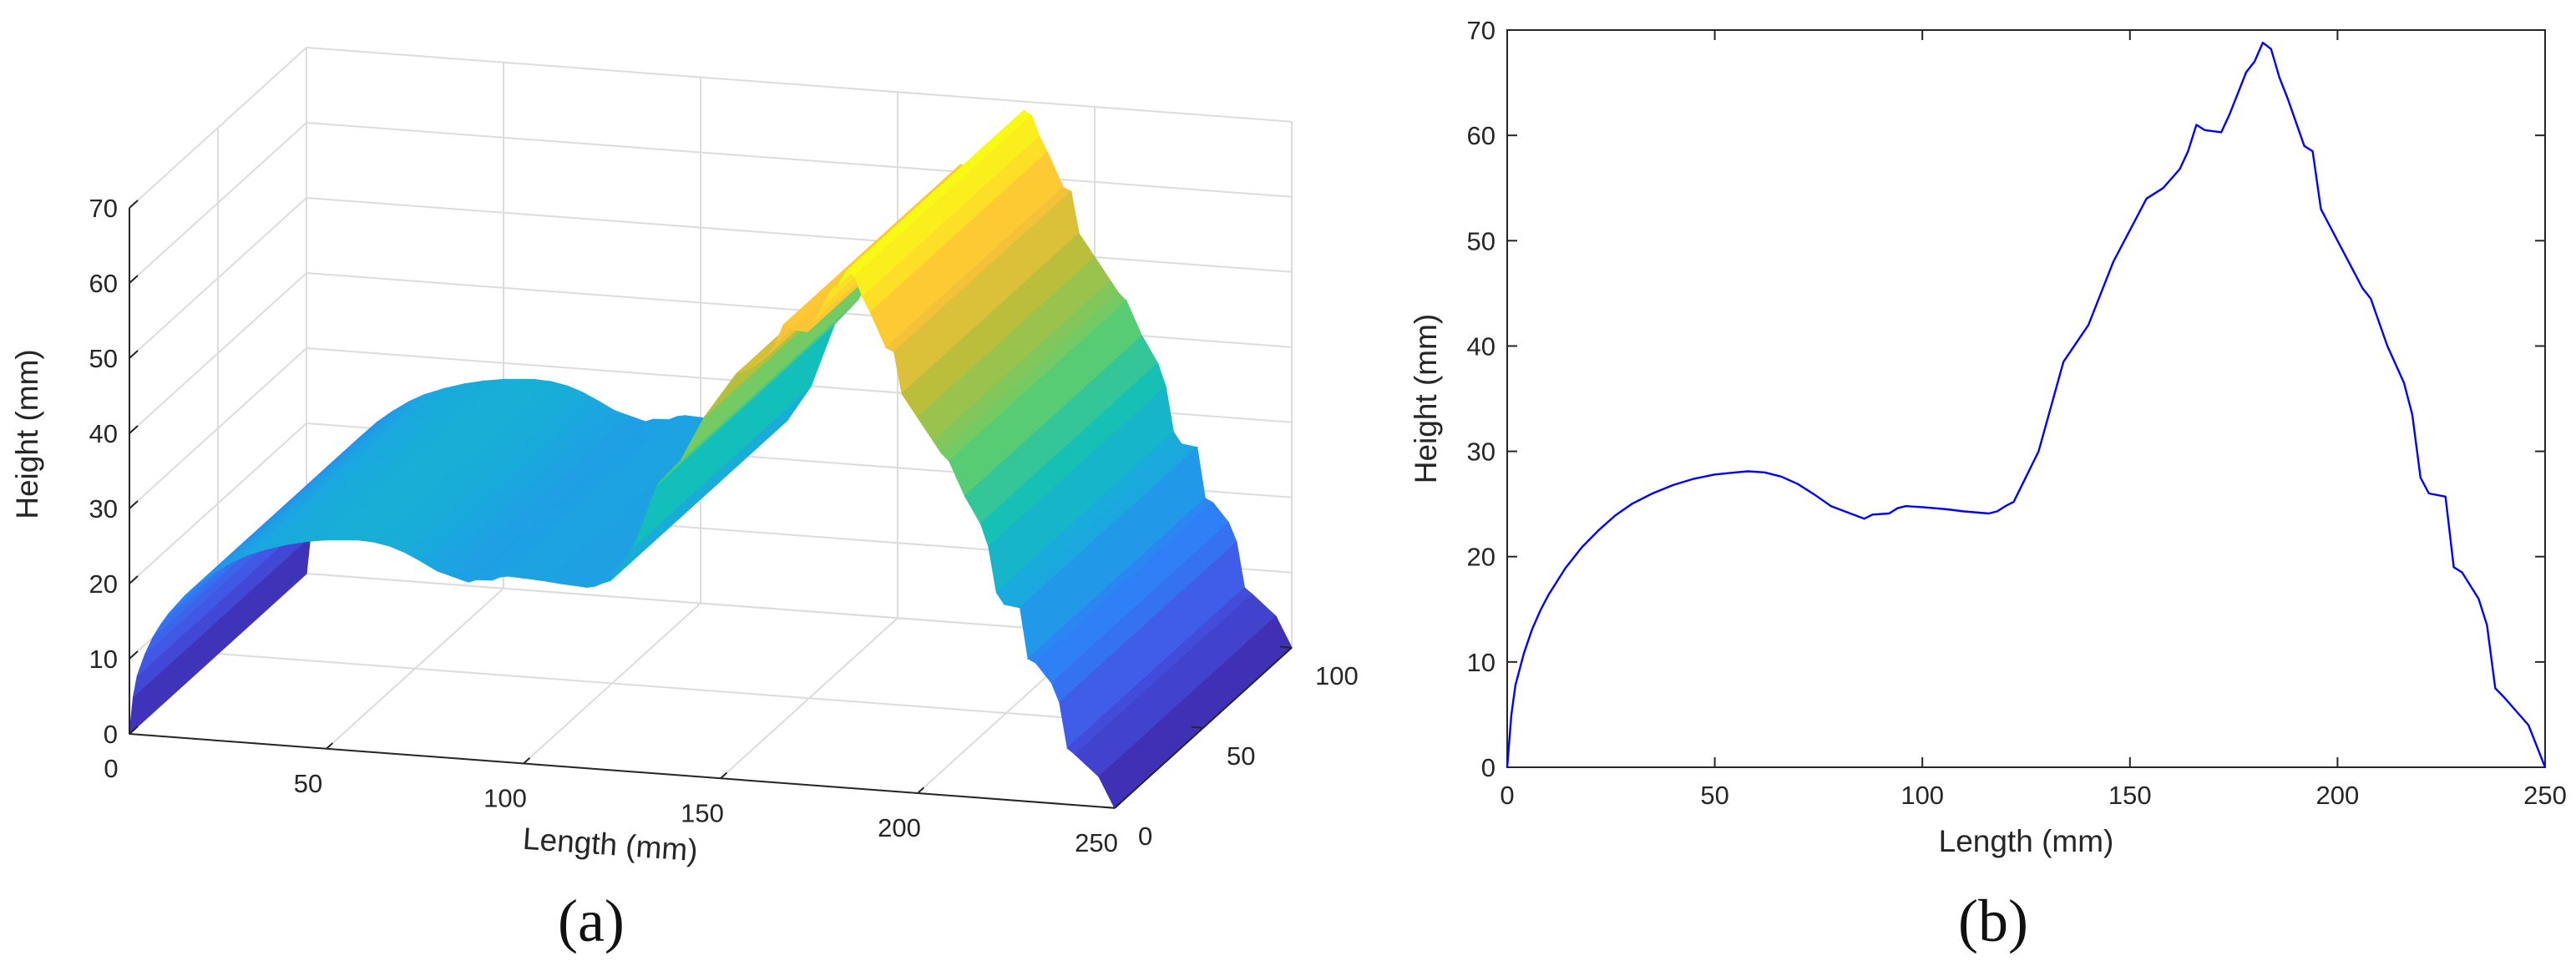 Image resolution: width=2576 pixels, height=971 pixels. I want to click on panel-label-a: (a), so click(591, 921).